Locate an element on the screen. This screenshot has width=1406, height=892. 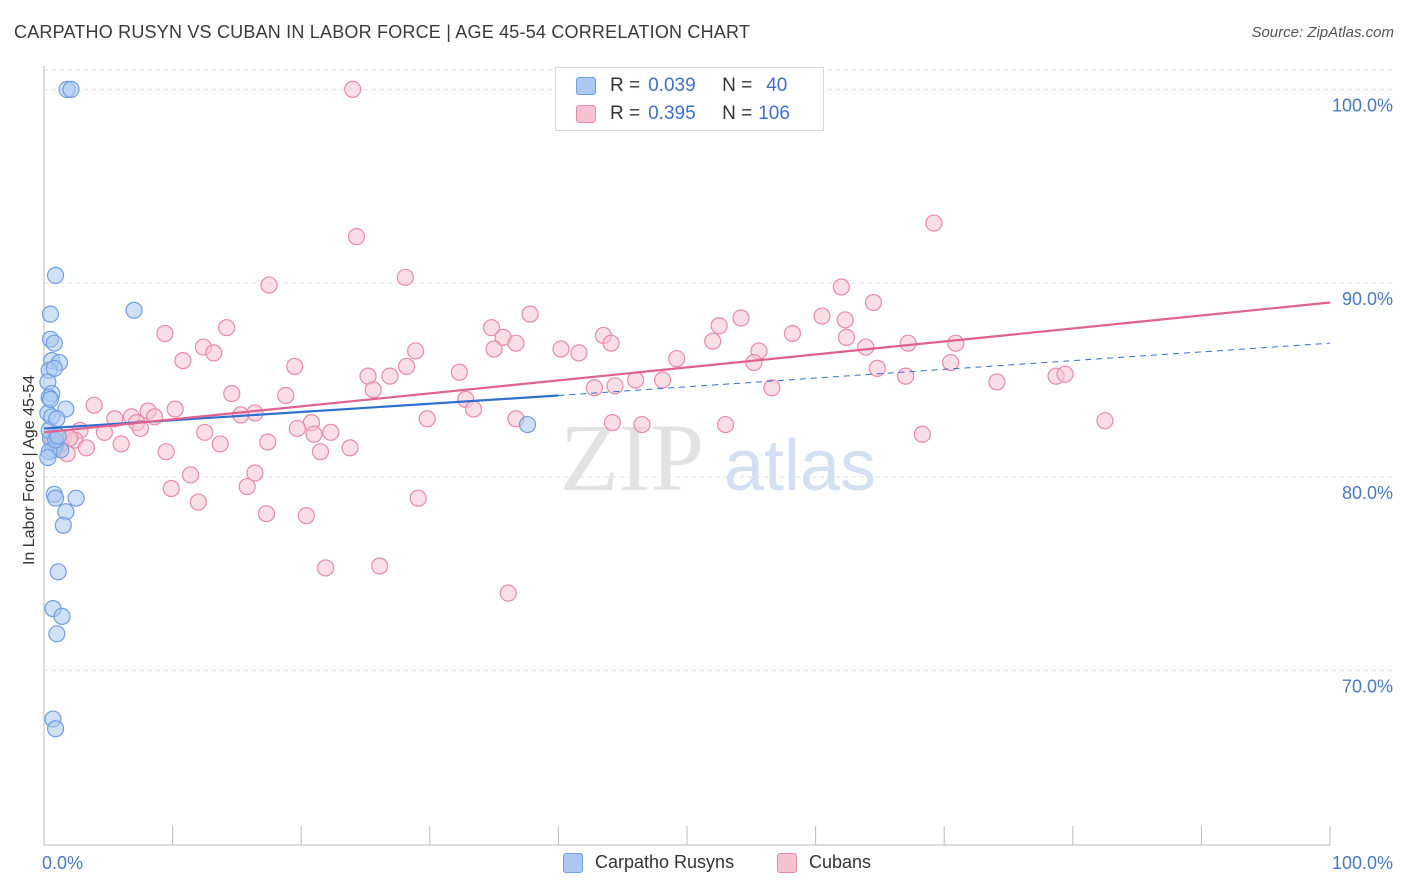
source-label: Source: ZipAtlas.com is located at coordinates (1322, 32).